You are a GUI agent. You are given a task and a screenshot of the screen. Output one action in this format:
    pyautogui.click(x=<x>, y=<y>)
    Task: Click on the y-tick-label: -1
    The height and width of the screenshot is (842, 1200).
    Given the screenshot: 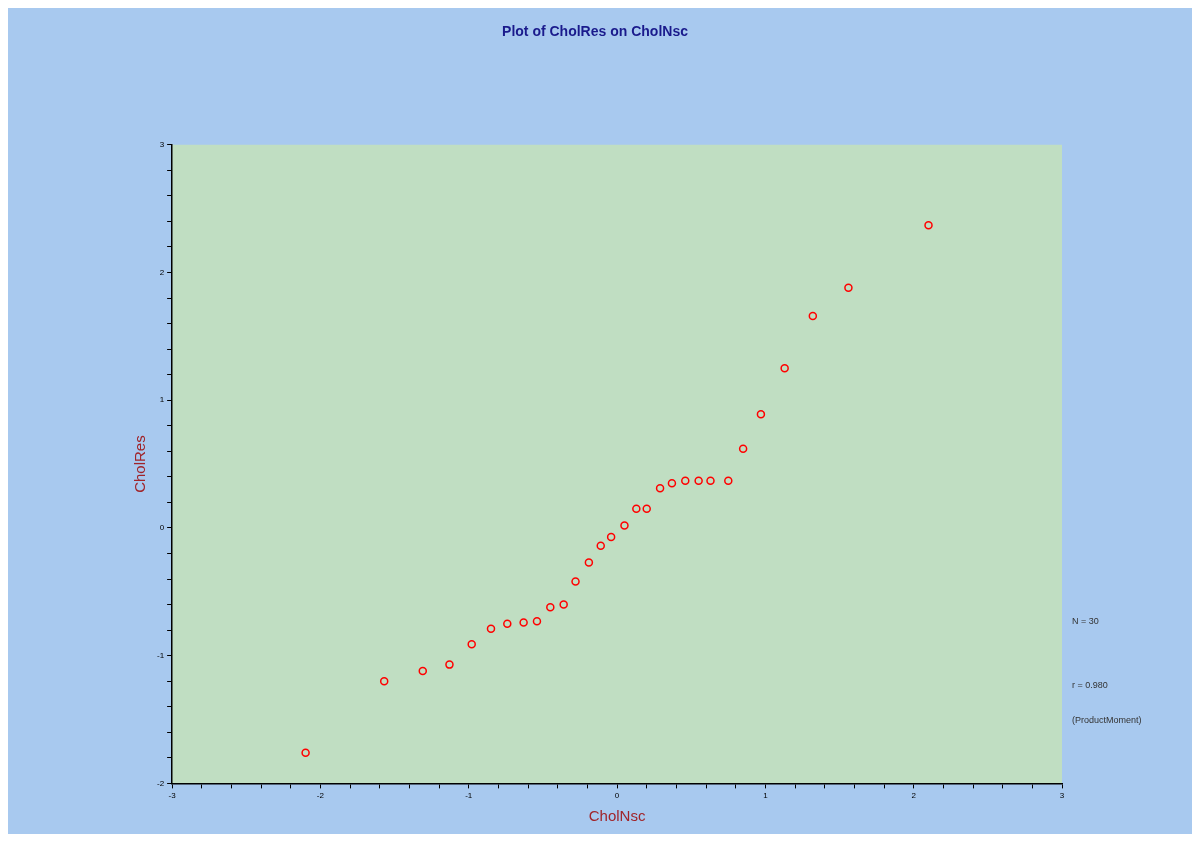 What is the action you would take?
    pyautogui.click(x=160, y=655)
    